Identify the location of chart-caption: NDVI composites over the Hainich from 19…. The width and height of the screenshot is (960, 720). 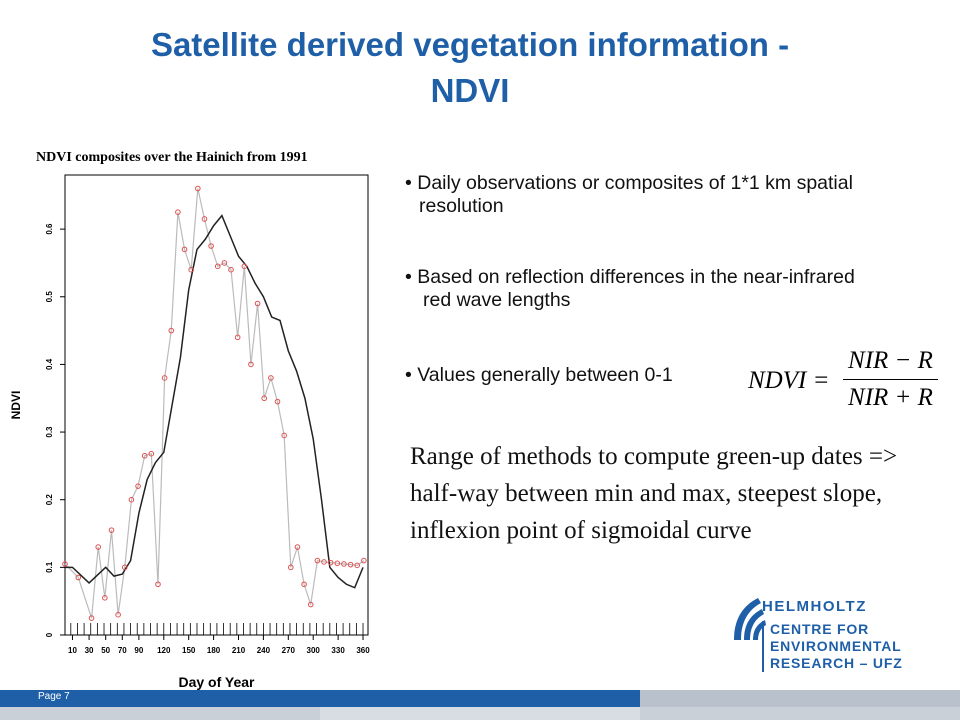
(172, 157).